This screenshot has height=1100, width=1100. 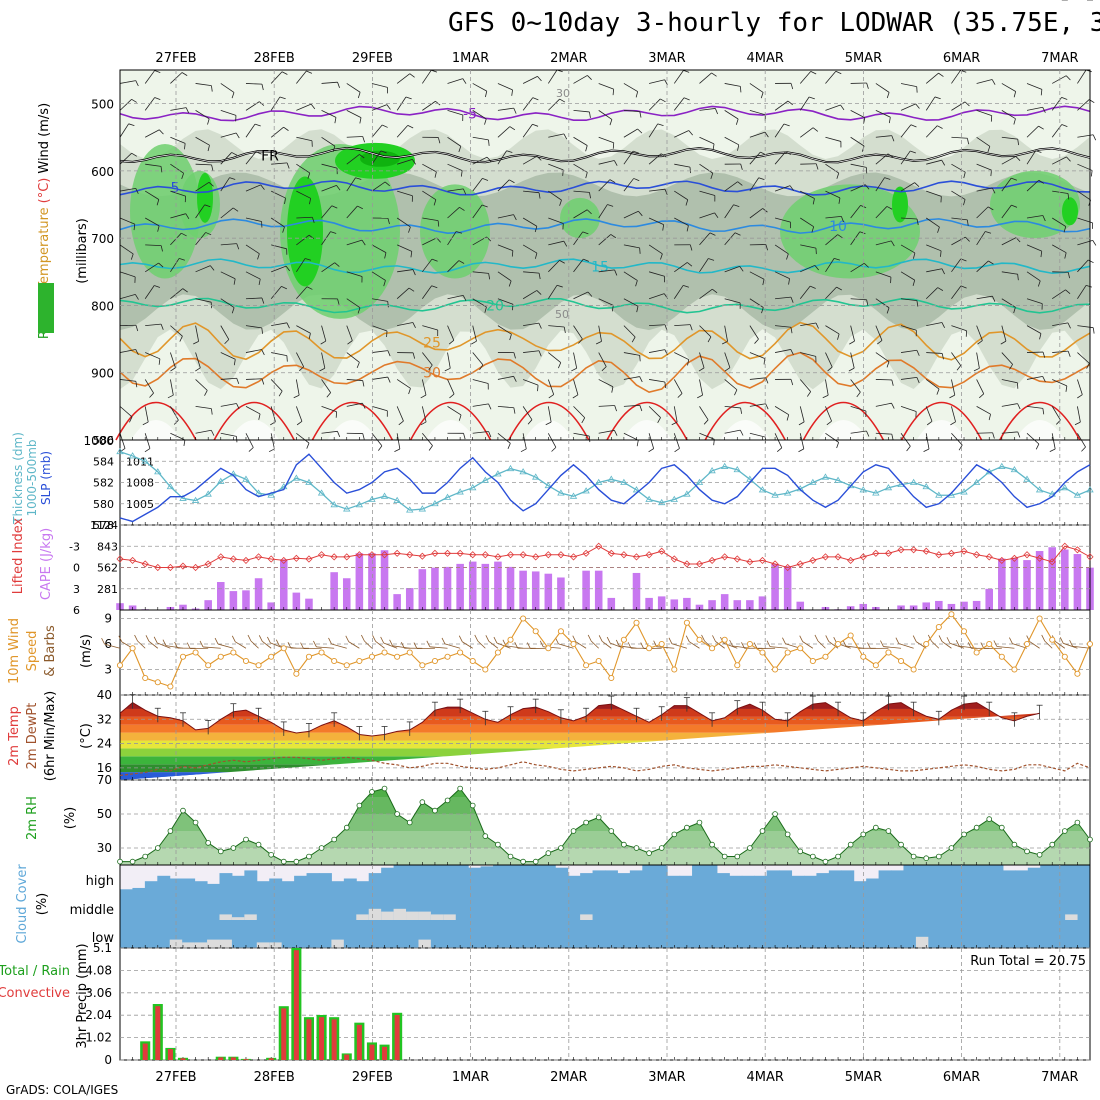 I want to click on top-date-label: 27FEB, so click(x=175, y=58).